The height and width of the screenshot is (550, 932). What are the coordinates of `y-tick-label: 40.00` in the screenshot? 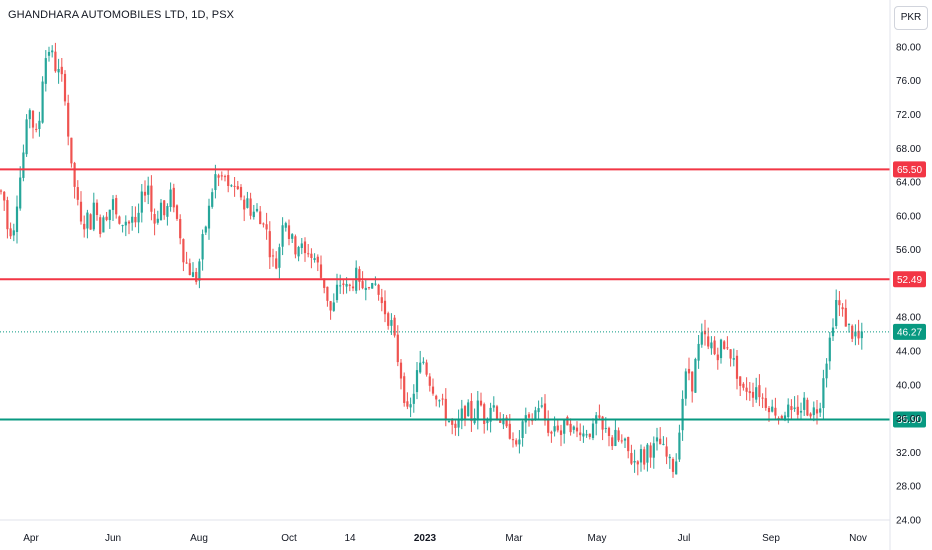 It's located at (908, 385).